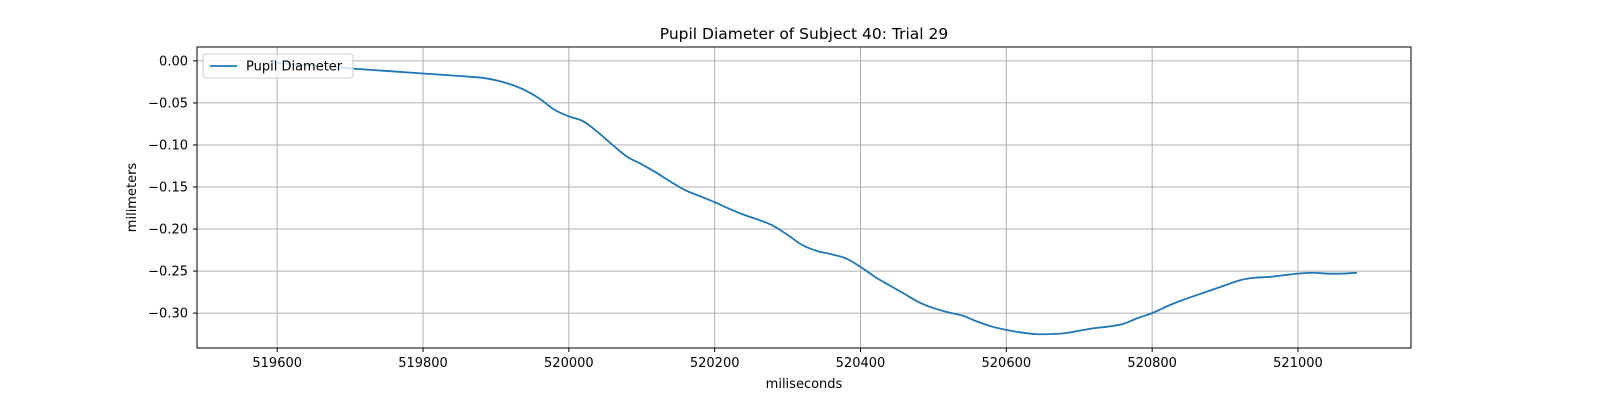 This screenshot has height=405, width=1600. I want to click on chart-title: Pupil Diameter of Subject 40: Trial 29, so click(804, 34).